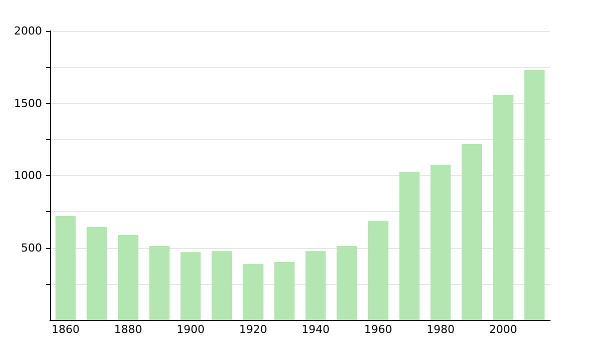 This screenshot has width=600, height=350. What do you see at coordinates (190, 329) in the screenshot?
I see `x-tick-label: 1900` at bounding box center [190, 329].